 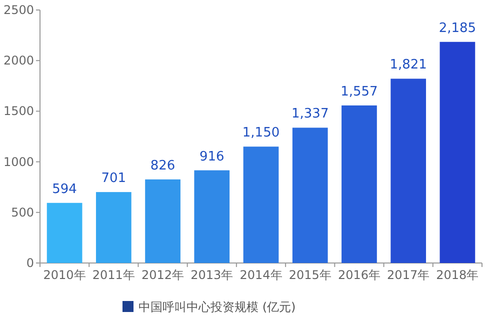 What do you see at coordinates (18, 10) in the screenshot?
I see `y-tick-label: 2500` at bounding box center [18, 10].